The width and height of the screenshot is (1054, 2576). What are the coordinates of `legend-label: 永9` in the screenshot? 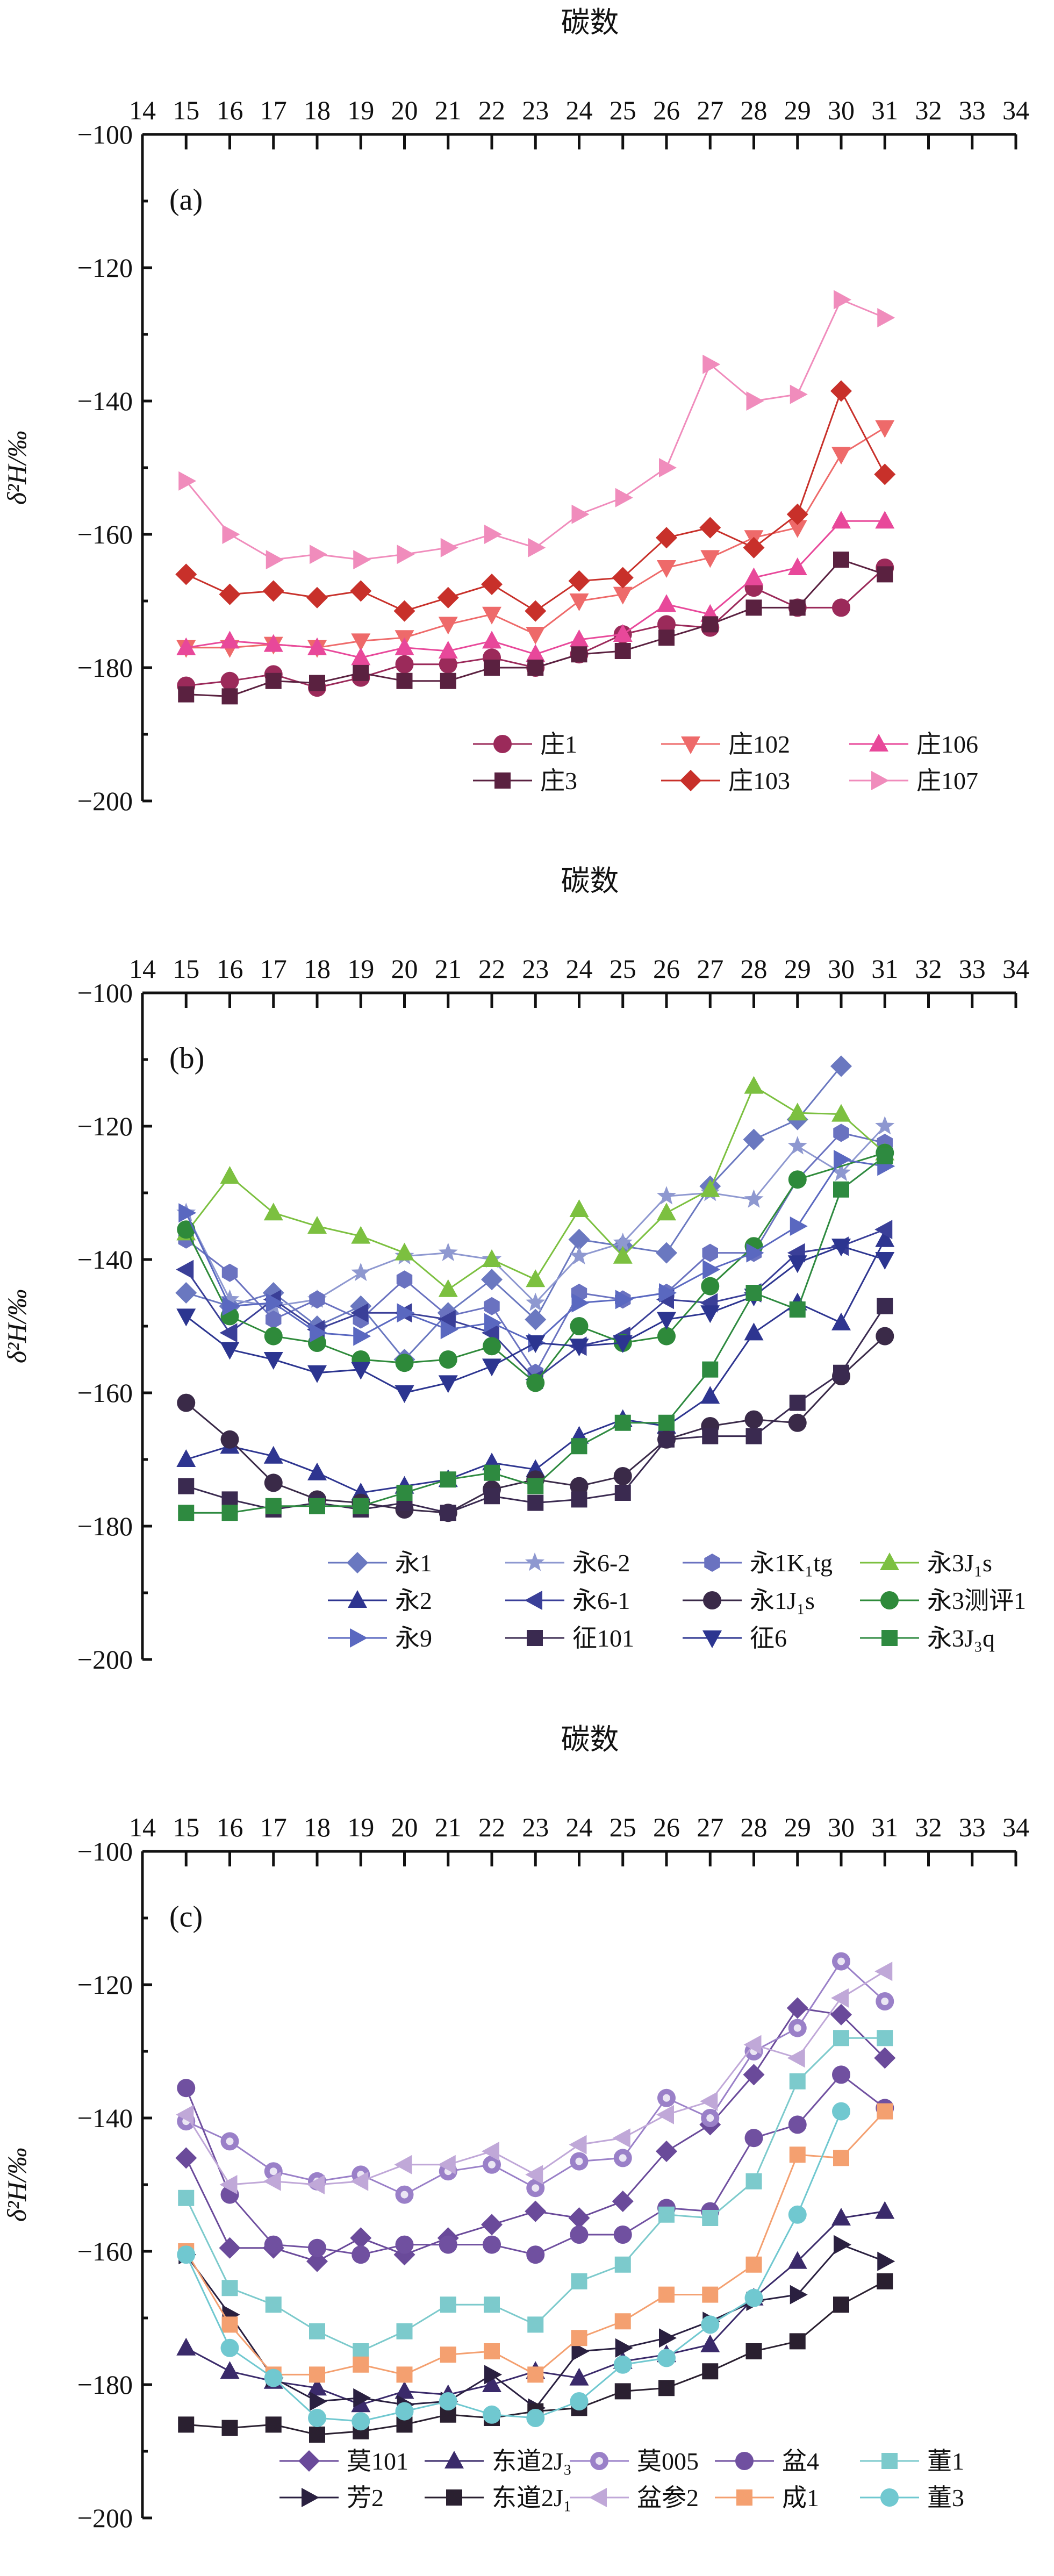 It's located at (414, 1638).